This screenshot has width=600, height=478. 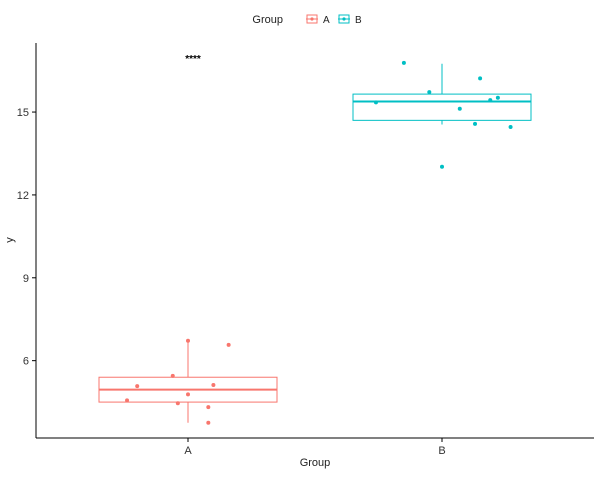 What do you see at coordinates (26, 279) in the screenshot?
I see `y-tick-label-9: 9` at bounding box center [26, 279].